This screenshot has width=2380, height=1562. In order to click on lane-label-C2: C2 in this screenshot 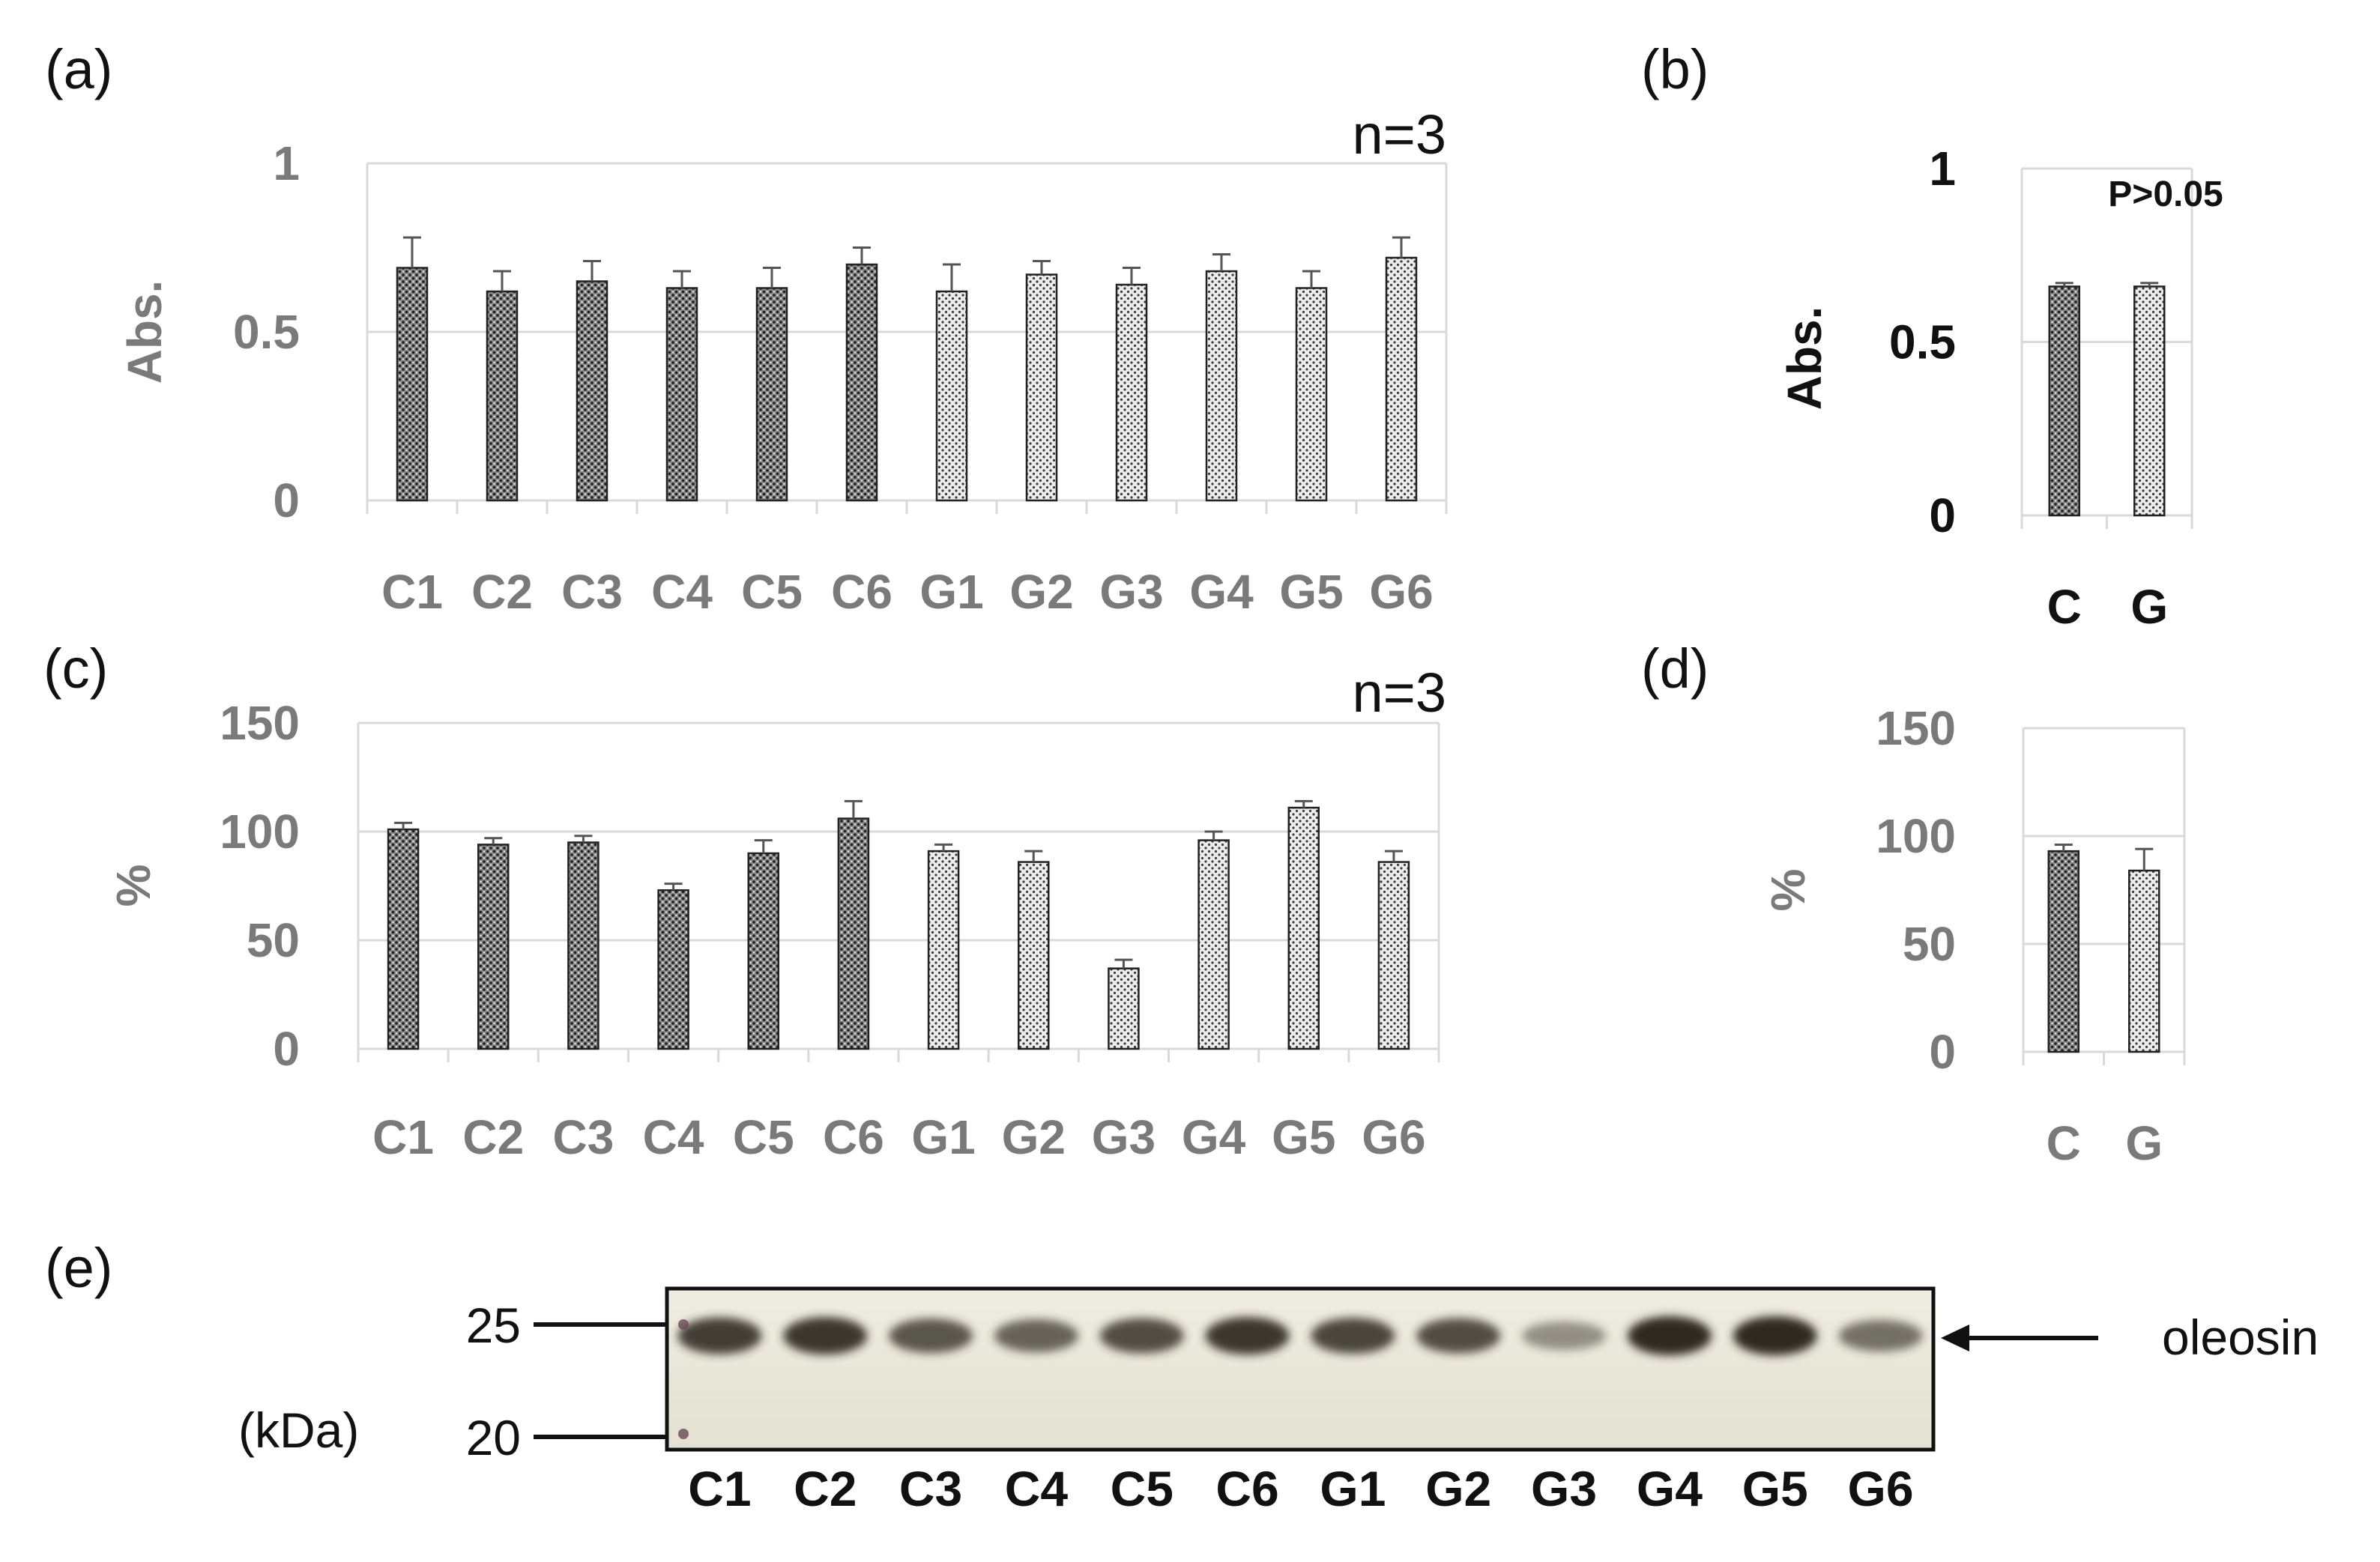, I will do `click(825, 1488)`.